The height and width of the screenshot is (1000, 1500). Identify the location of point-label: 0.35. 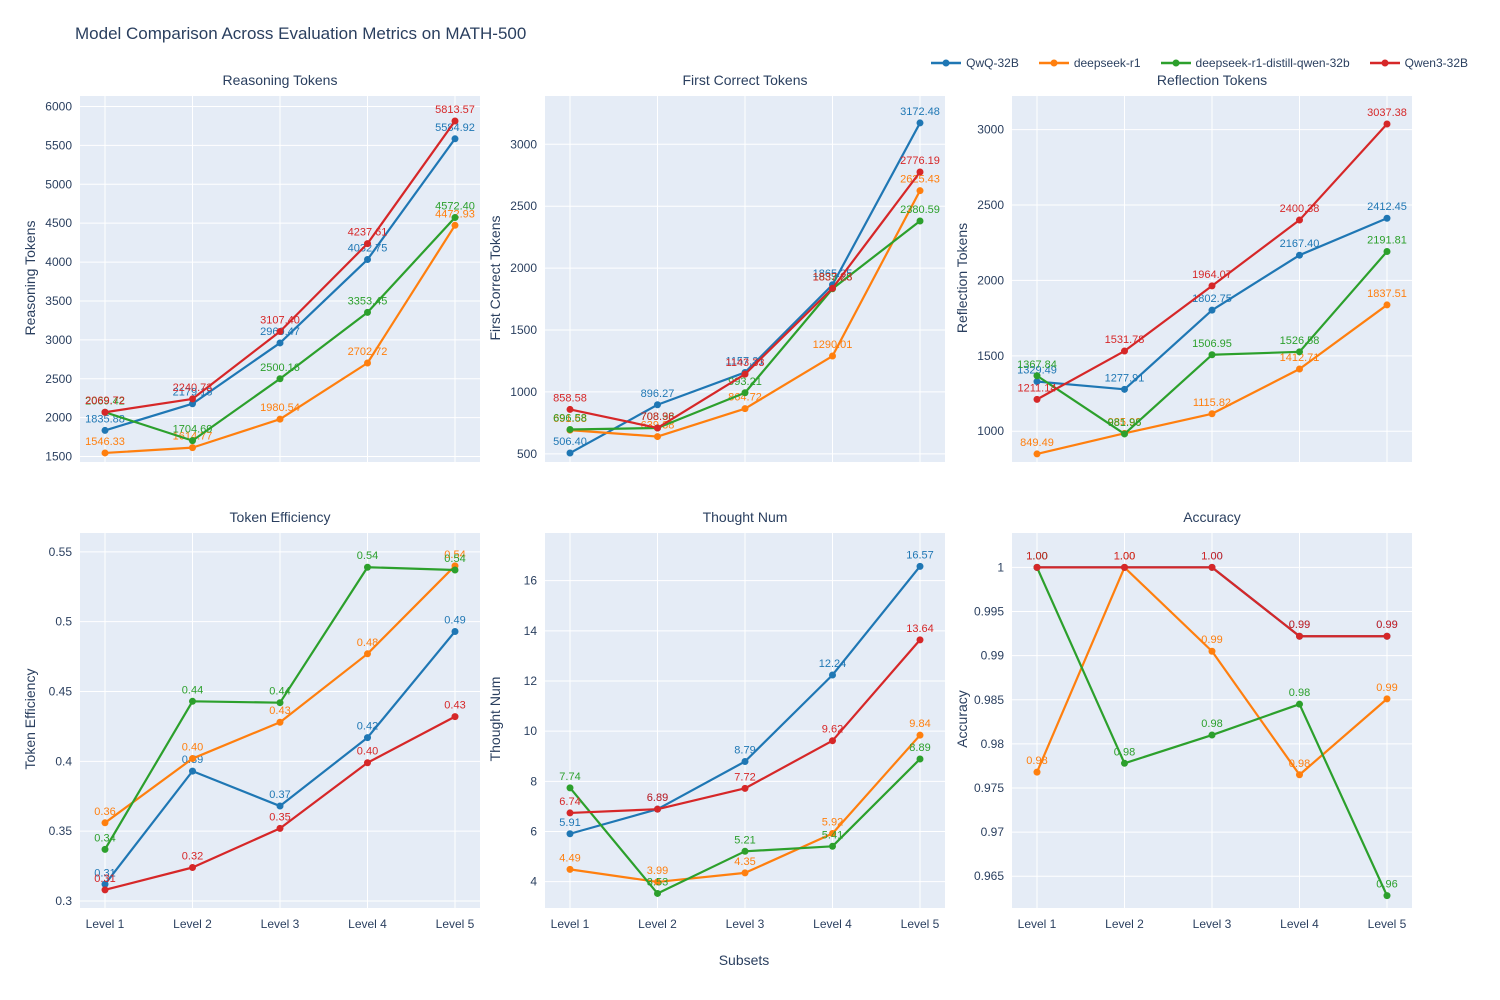
(279, 817).